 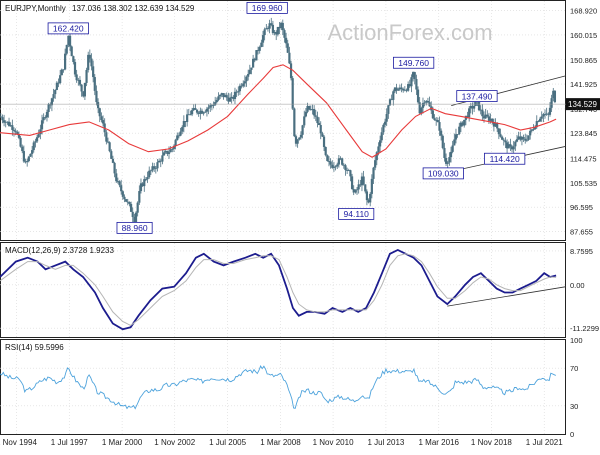 I want to click on y-tick-label: 87.655, so click(x=581, y=231).